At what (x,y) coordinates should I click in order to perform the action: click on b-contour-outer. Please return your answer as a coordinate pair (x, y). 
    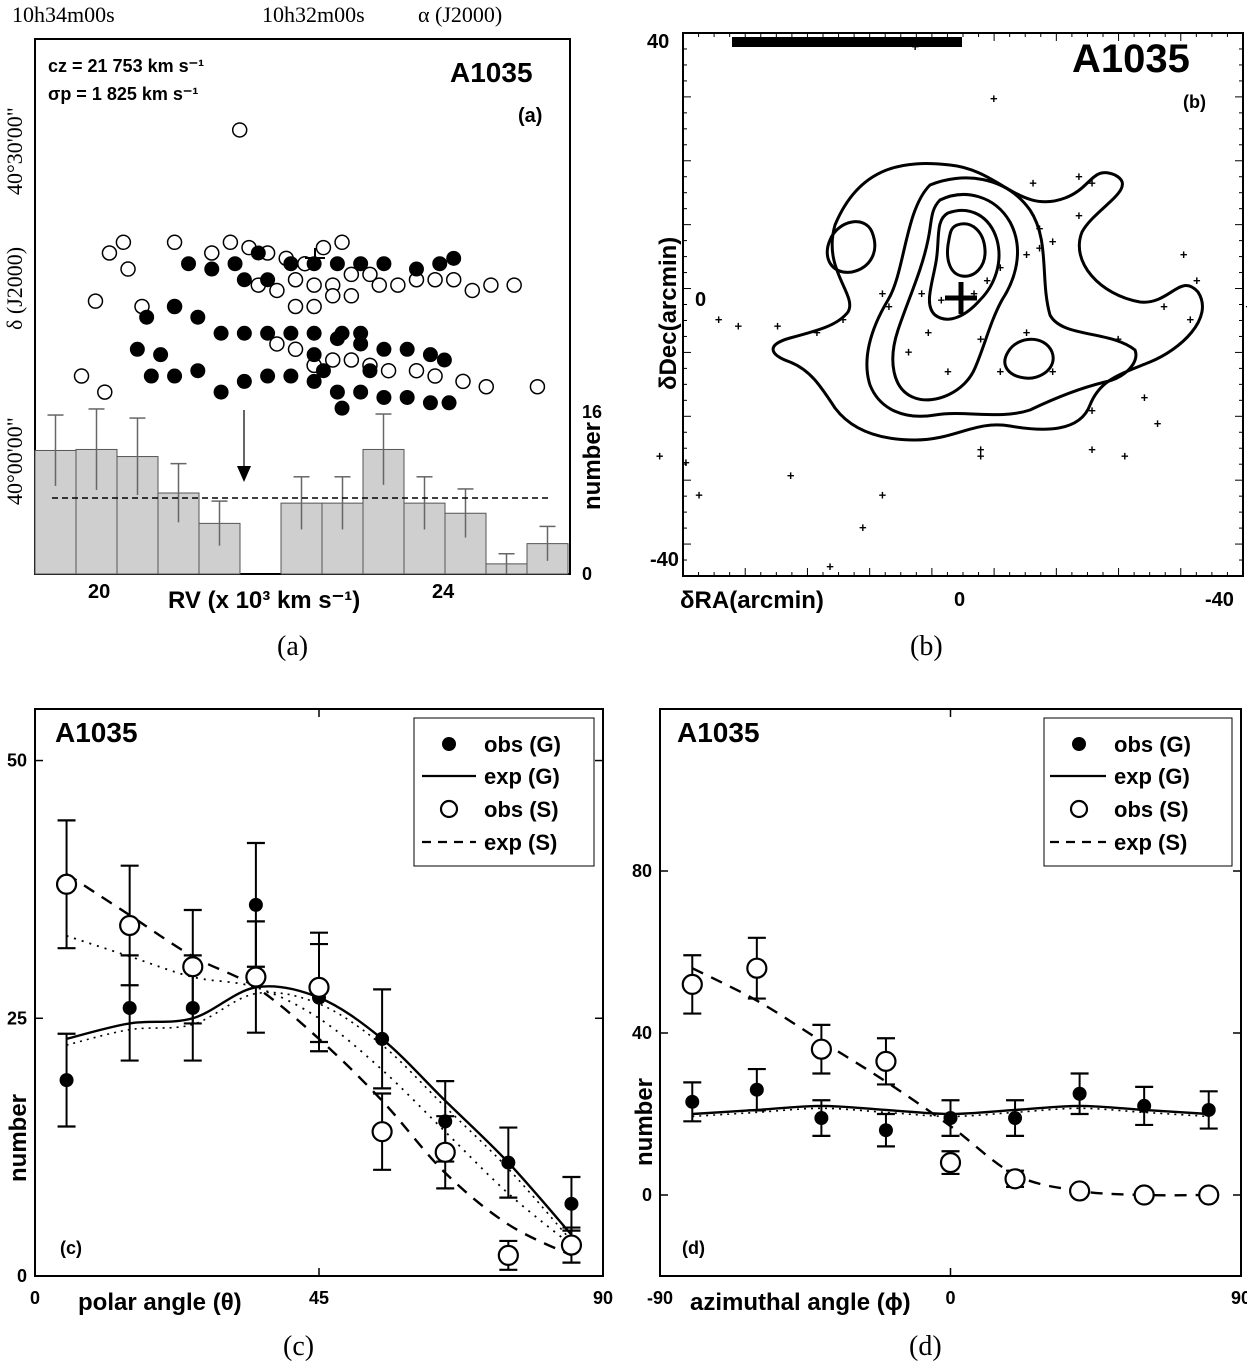
    Looking at the image, I should click on (987, 302).